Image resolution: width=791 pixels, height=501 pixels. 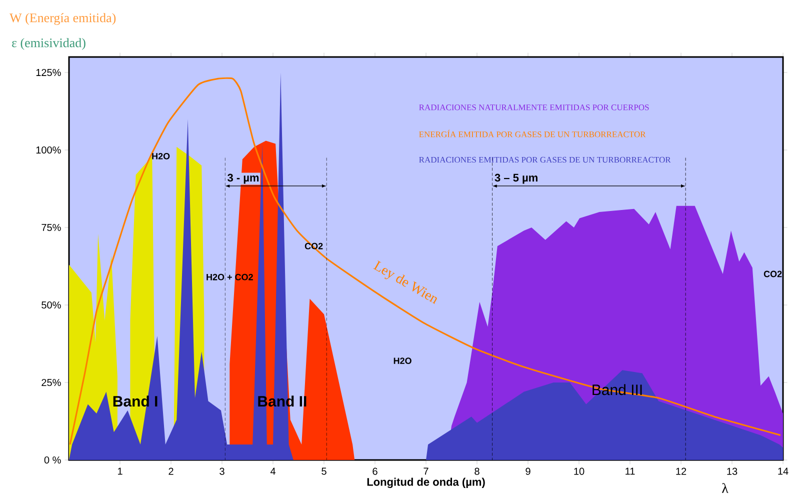 What do you see at coordinates (545, 159) in the screenshot?
I see `text: RADIACIONES EMITIDAS POR GASES DE UN TURBORREACTOR` at bounding box center [545, 159].